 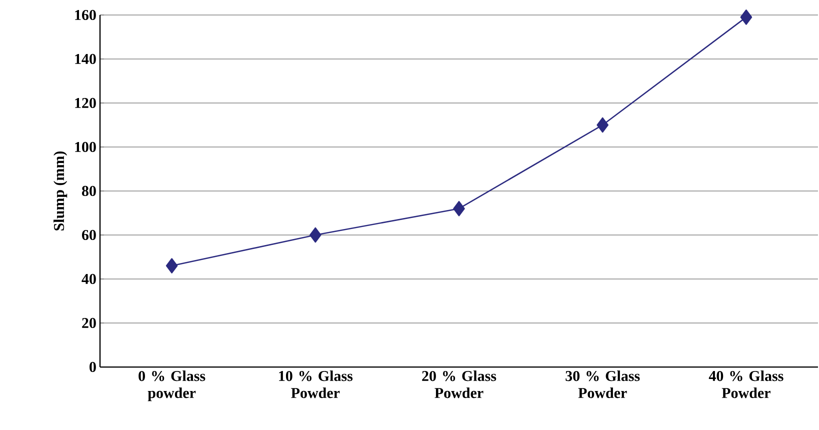 What do you see at coordinates (89, 235) in the screenshot?
I see `y-tick-label: 60` at bounding box center [89, 235].